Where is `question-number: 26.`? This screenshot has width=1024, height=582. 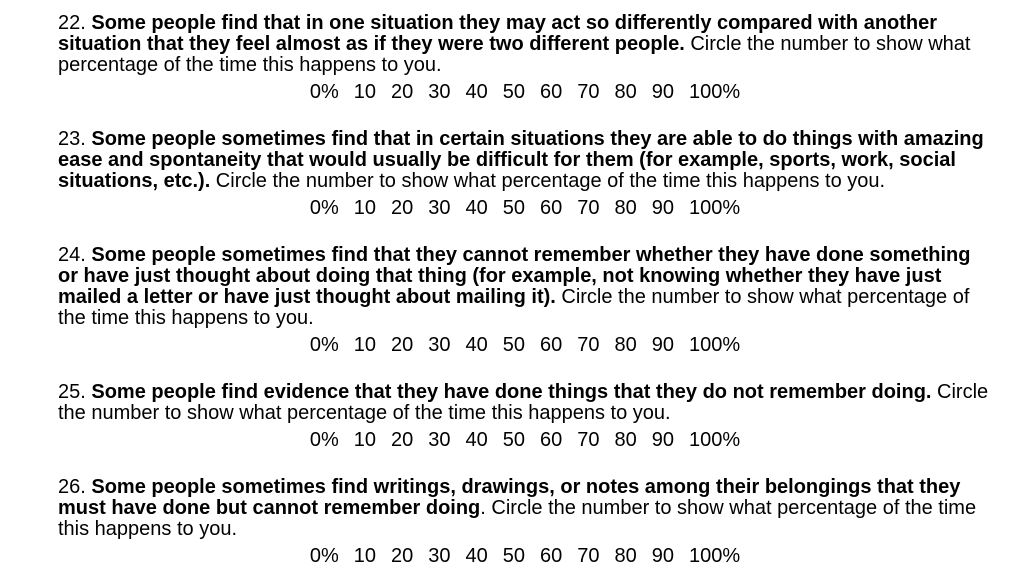
question-number: 26. is located at coordinates (72, 487).